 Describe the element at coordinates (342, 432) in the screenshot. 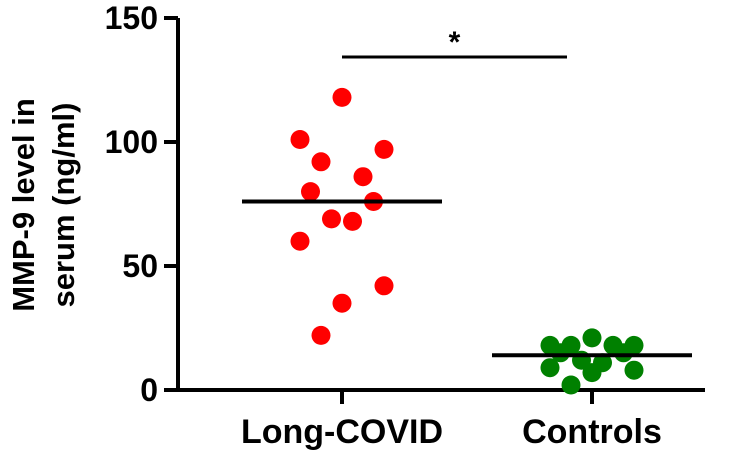

I see `x-tick-label: Long-COVID` at that location.